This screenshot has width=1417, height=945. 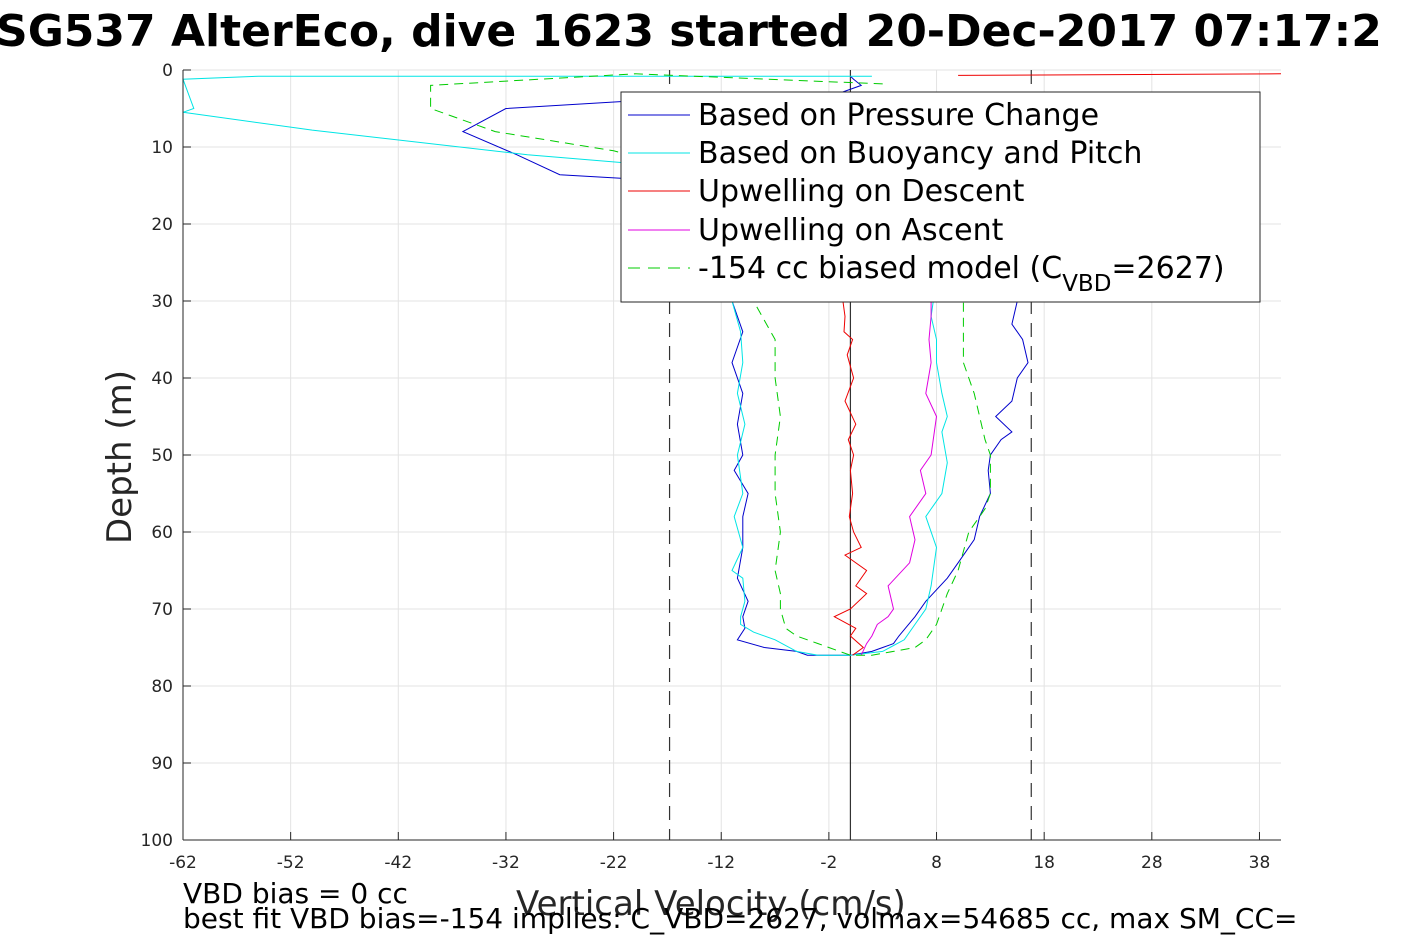 What do you see at coordinates (851, 230) in the screenshot?
I see `legend-item-upwelling-ascent: Upwelling on Ascent` at bounding box center [851, 230].